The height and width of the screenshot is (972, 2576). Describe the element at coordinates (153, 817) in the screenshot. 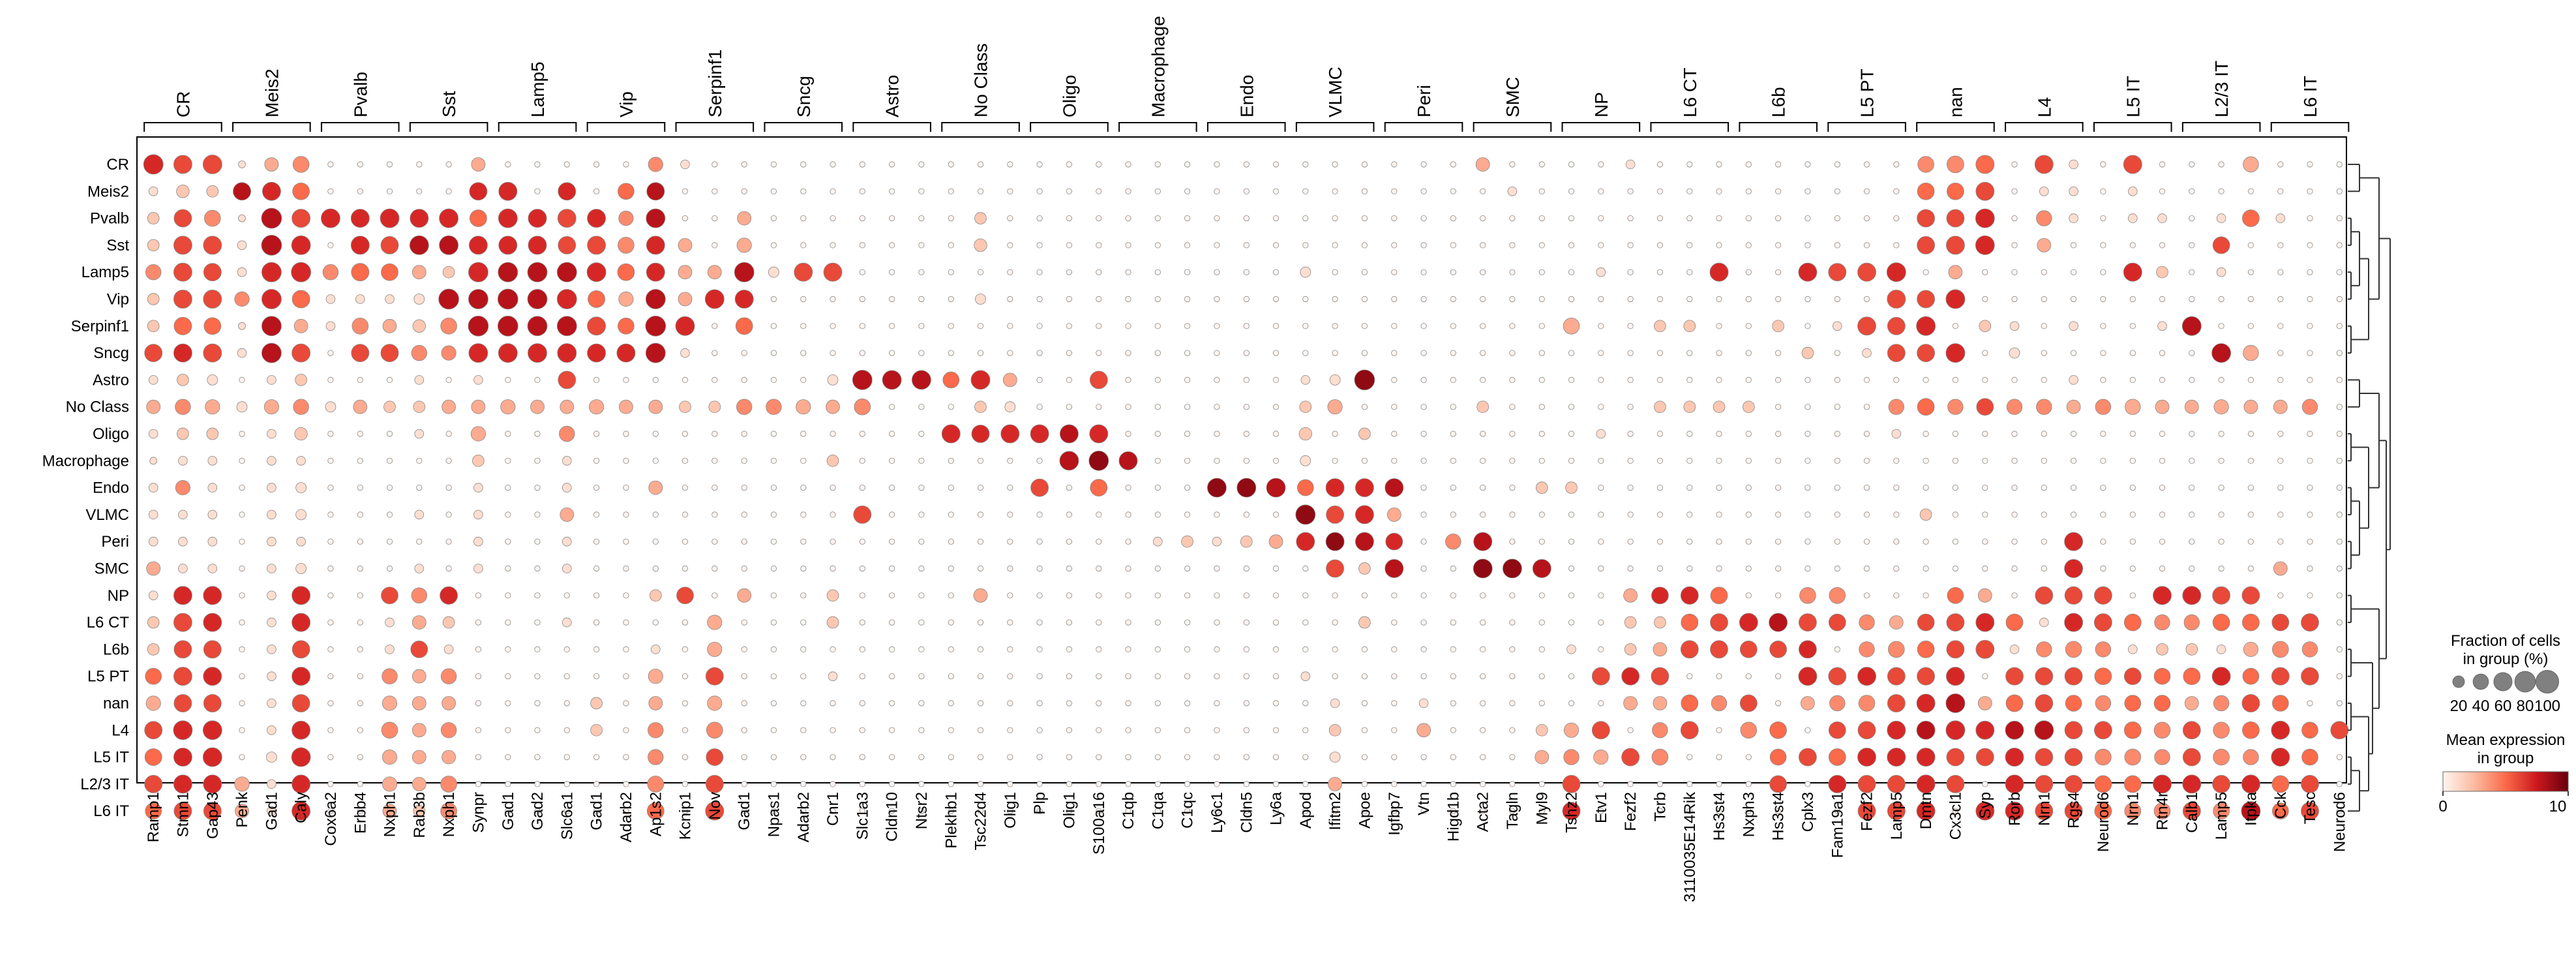

I see `gene-label: Ramp1` at that location.